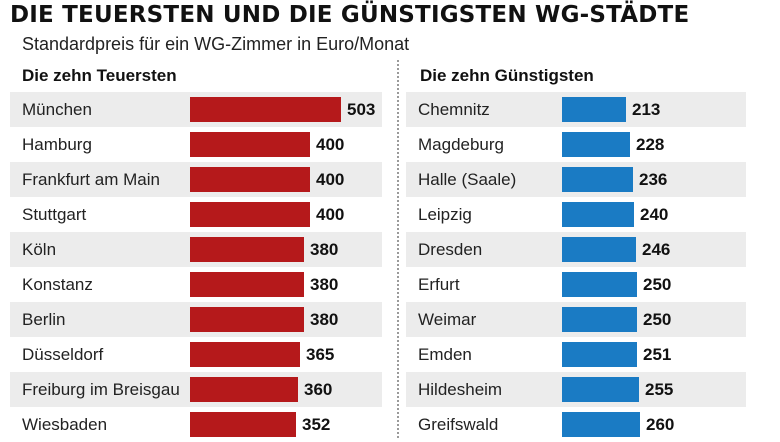 The image size is (780, 442). Describe the element at coordinates (439, 284) in the screenshot. I see `cheap-city-label: Erfurt` at that location.